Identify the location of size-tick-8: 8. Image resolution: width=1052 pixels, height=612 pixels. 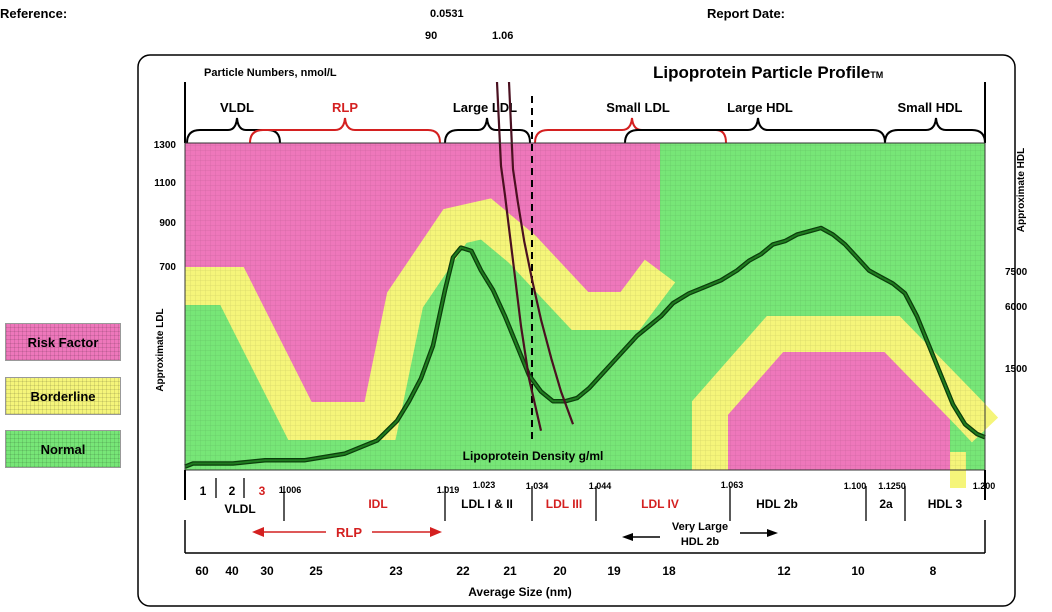
(933, 571).